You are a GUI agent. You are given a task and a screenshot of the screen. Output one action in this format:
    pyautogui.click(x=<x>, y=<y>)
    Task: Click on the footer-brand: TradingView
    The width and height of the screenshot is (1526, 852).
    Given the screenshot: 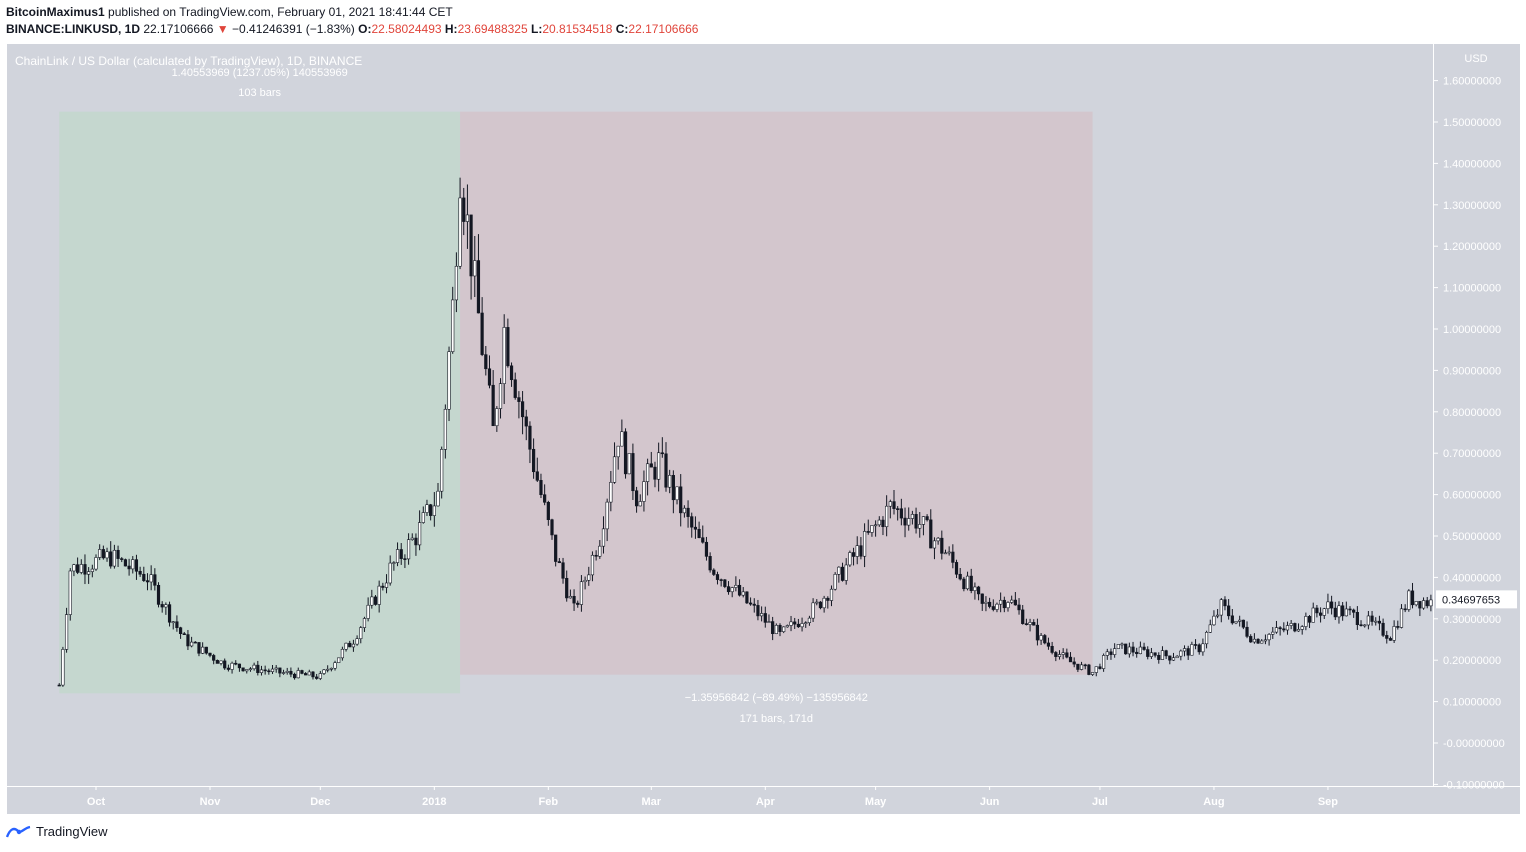 What is the action you would take?
    pyautogui.click(x=57, y=831)
    